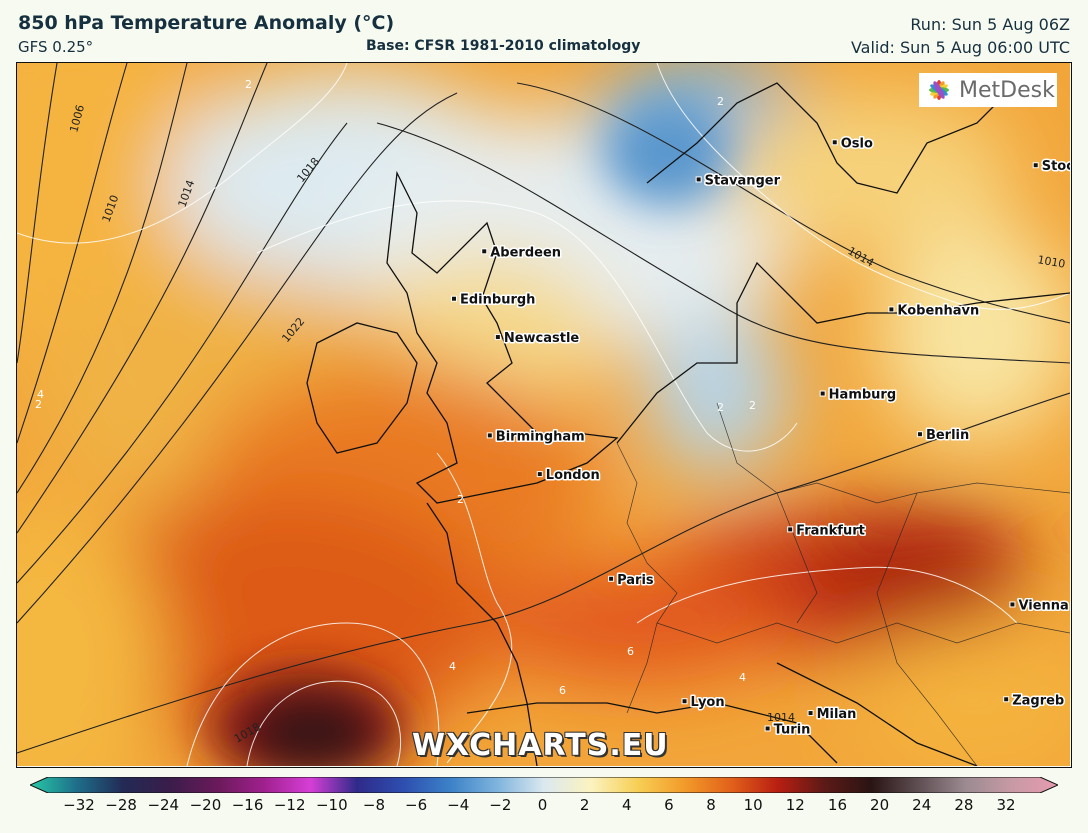 This screenshot has height=833, width=1088. What do you see at coordinates (837, 805) in the screenshot?
I see `colorbar-tick-label: 16` at bounding box center [837, 805].